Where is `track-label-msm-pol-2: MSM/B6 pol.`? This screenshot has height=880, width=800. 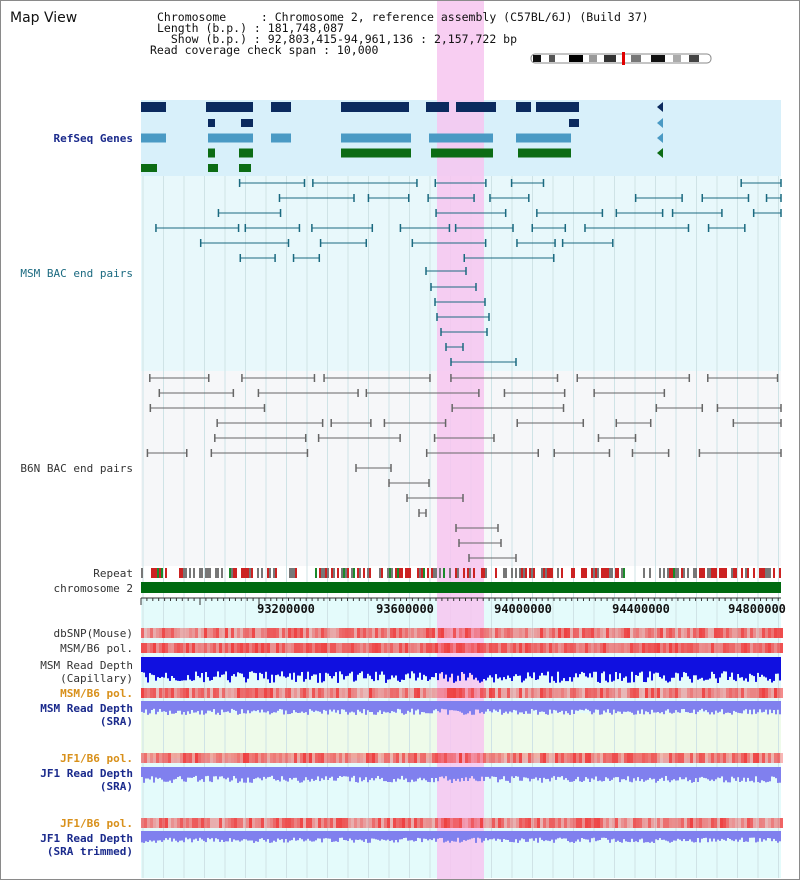
track-label-msm-pol-2: MSM/B6 pol. is located at coordinates (96, 693).